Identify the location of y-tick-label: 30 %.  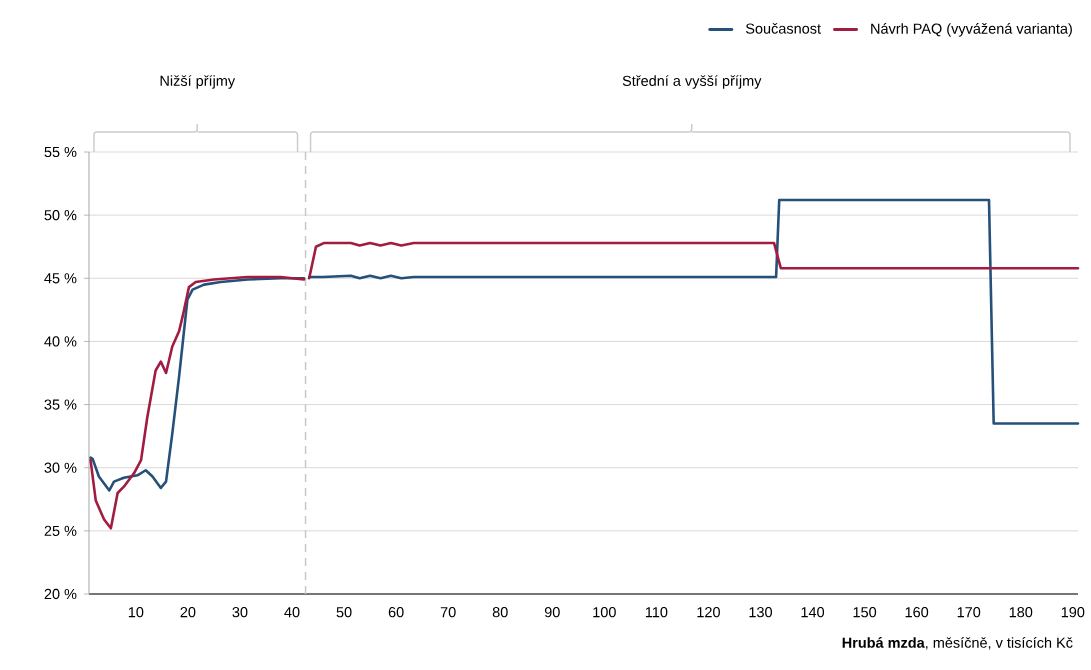
(60, 467).